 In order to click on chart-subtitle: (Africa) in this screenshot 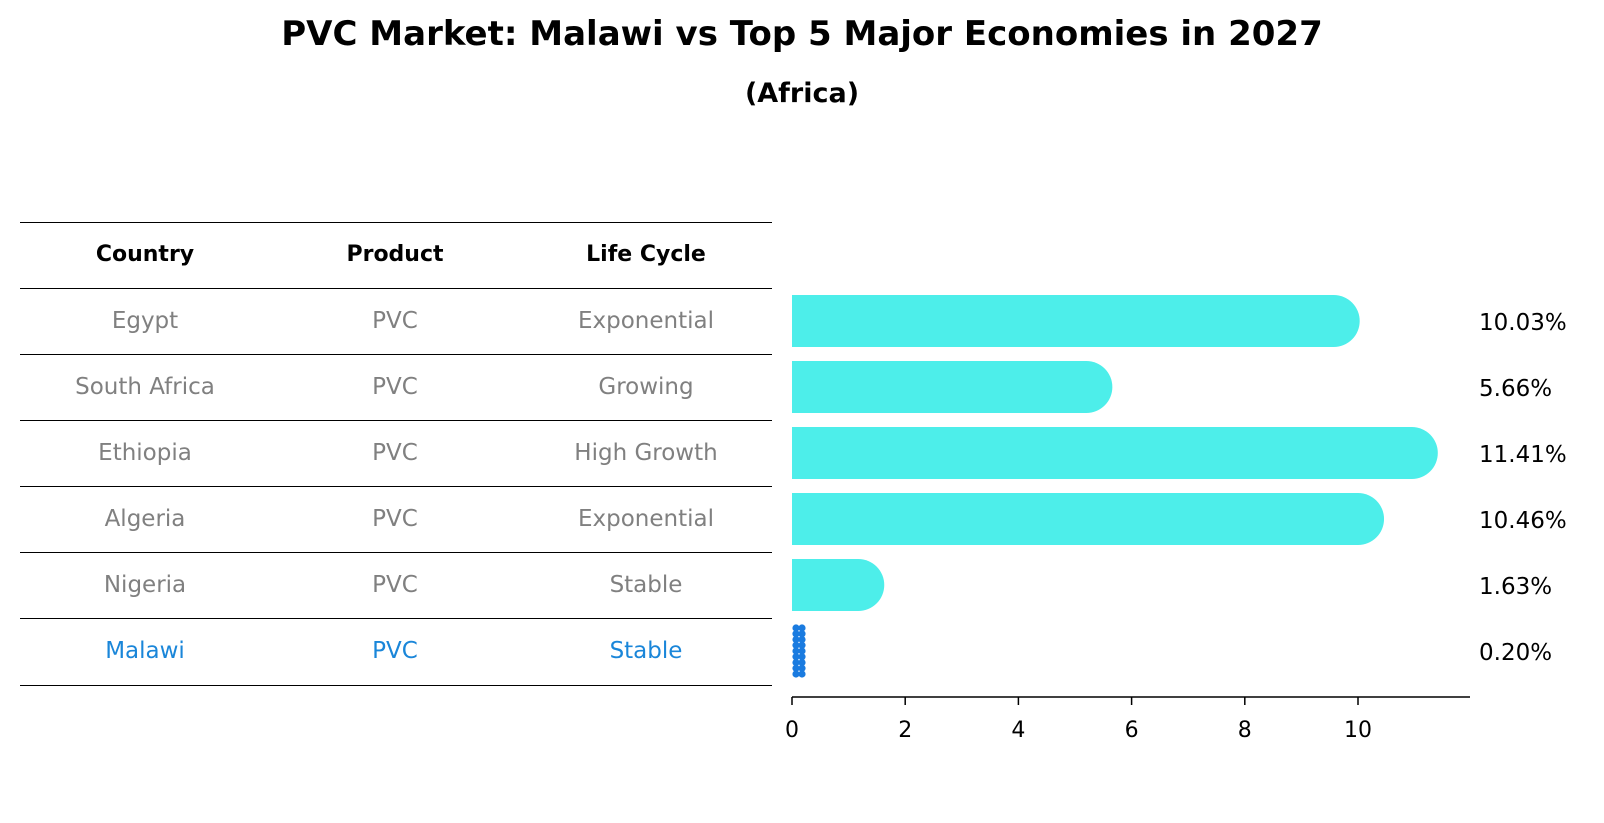, I will do `click(802, 93)`.